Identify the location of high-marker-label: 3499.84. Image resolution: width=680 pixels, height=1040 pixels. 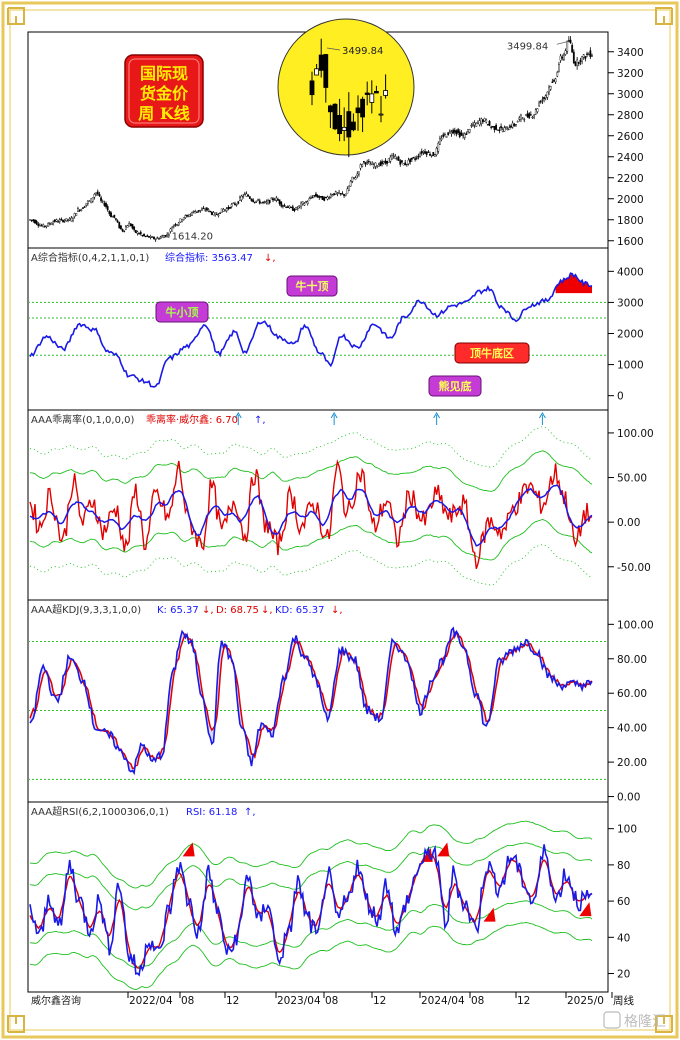
(527, 46).